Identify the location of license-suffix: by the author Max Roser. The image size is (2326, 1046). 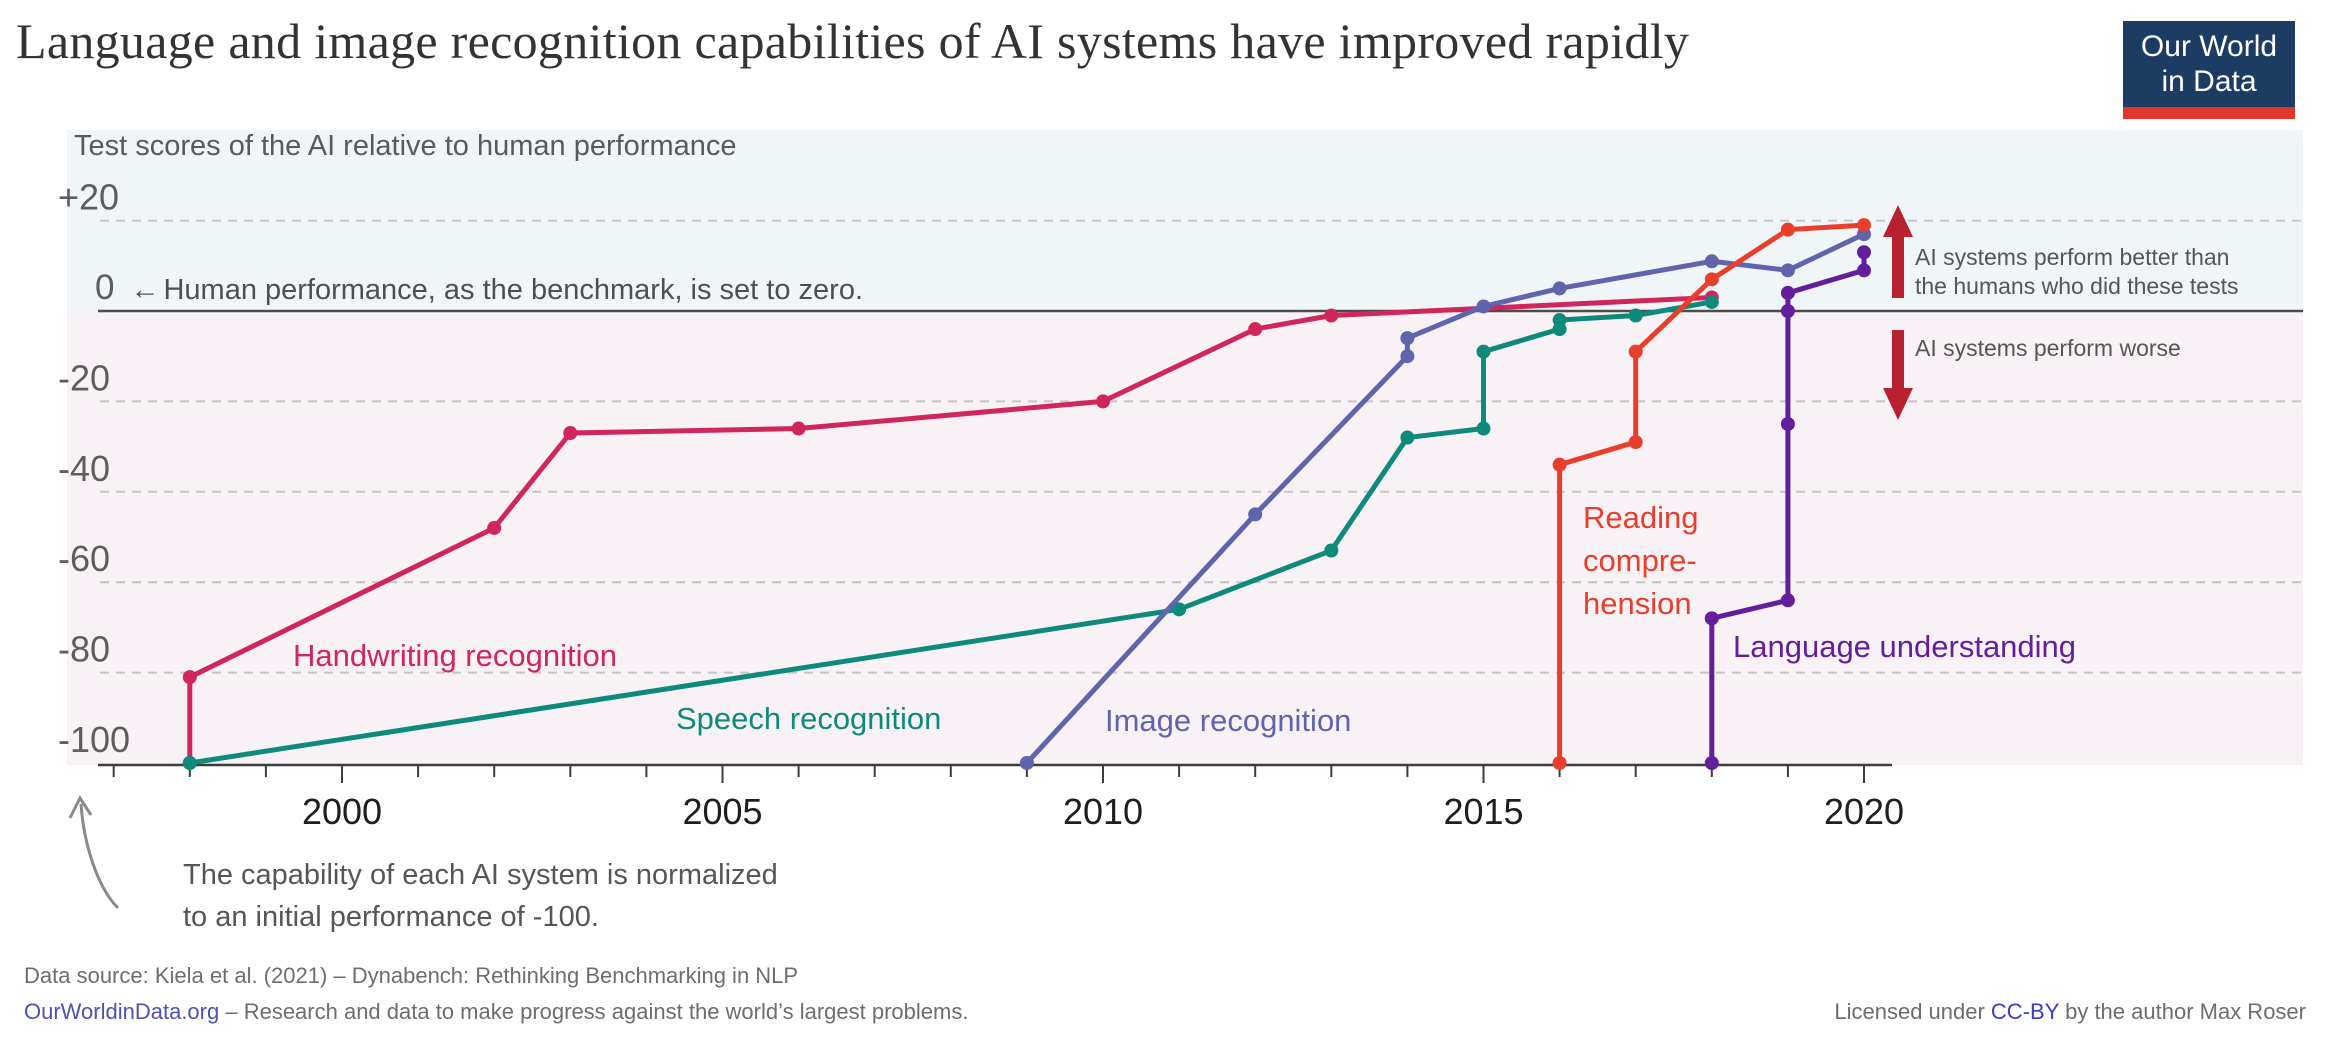
(2182, 1011).